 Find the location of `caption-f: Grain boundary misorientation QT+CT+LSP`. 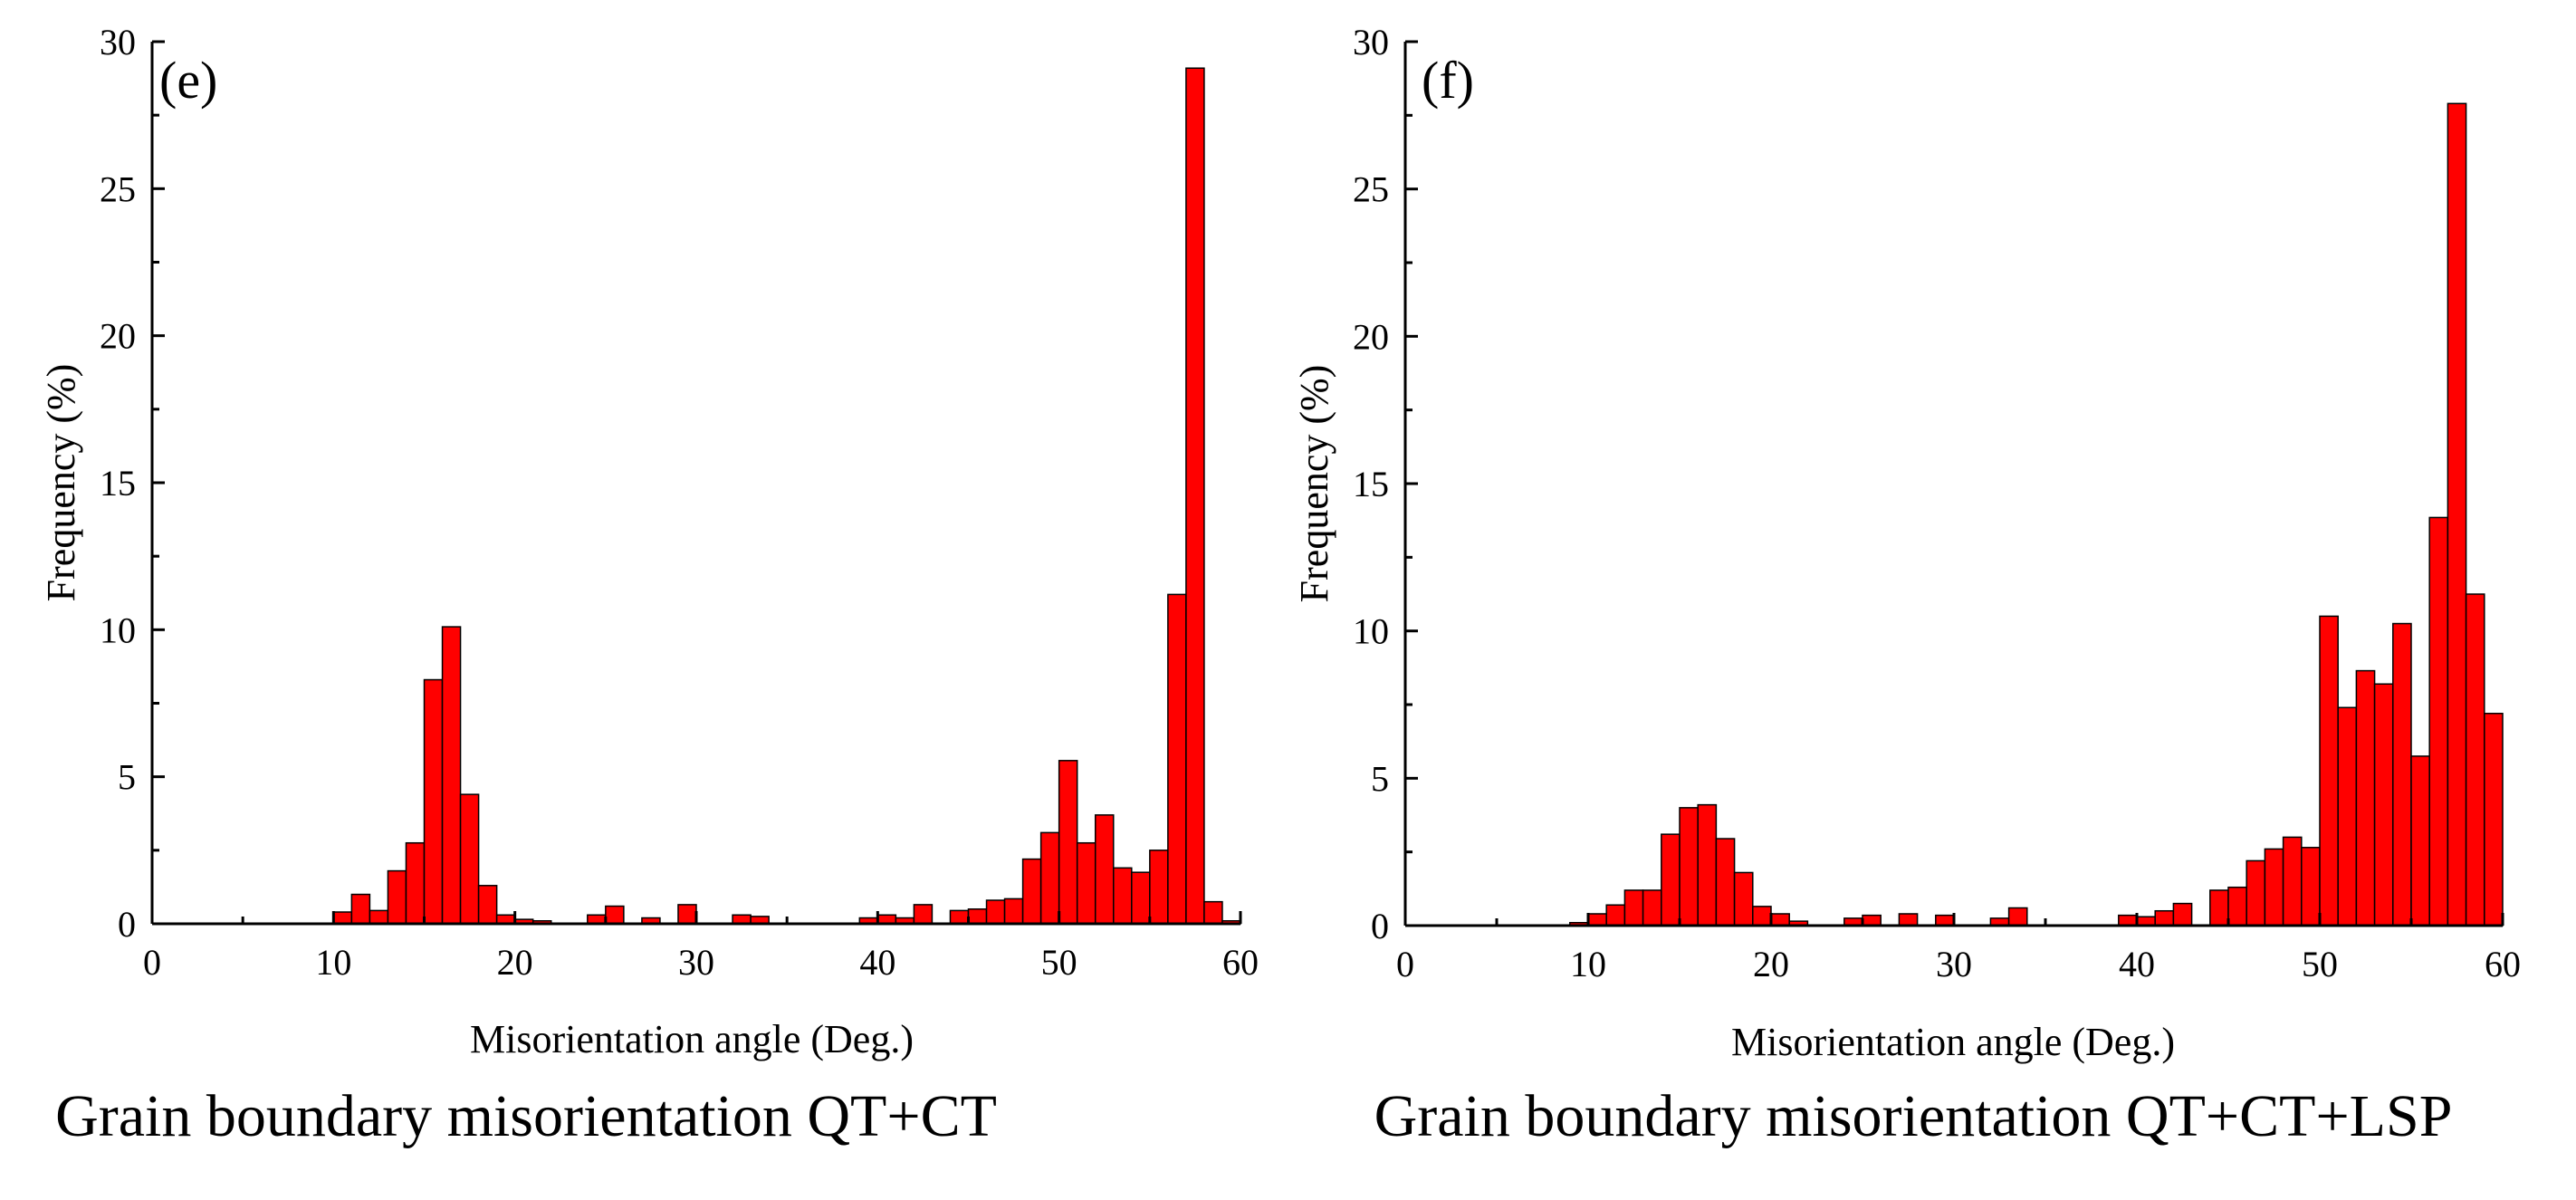

caption-f: Grain boundary misorientation QT+CT+LSP is located at coordinates (1913, 1116).